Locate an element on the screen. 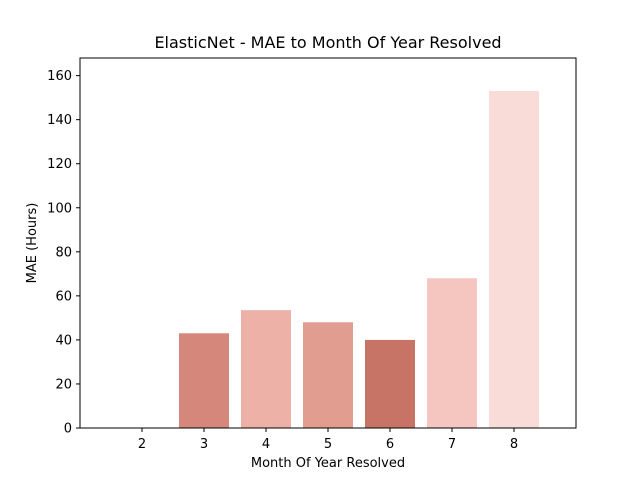  y-tick-label: 100 is located at coordinates (59, 208).